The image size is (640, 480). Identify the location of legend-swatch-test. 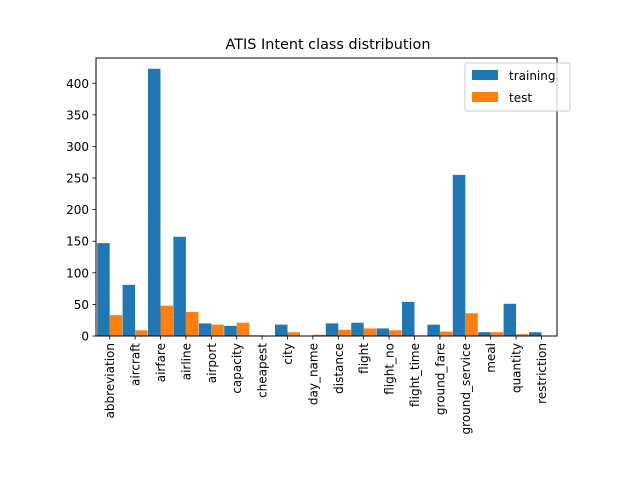
(485, 97).